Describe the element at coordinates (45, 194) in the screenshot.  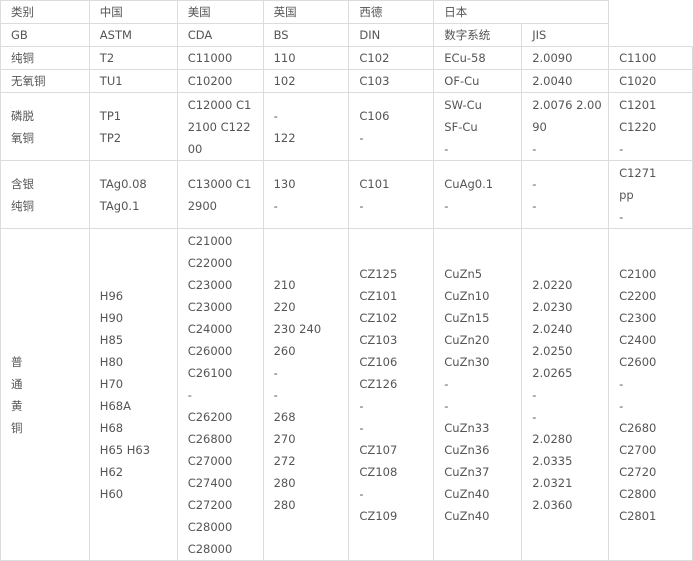
I see `table-cell: 含银 纯铜` at that location.